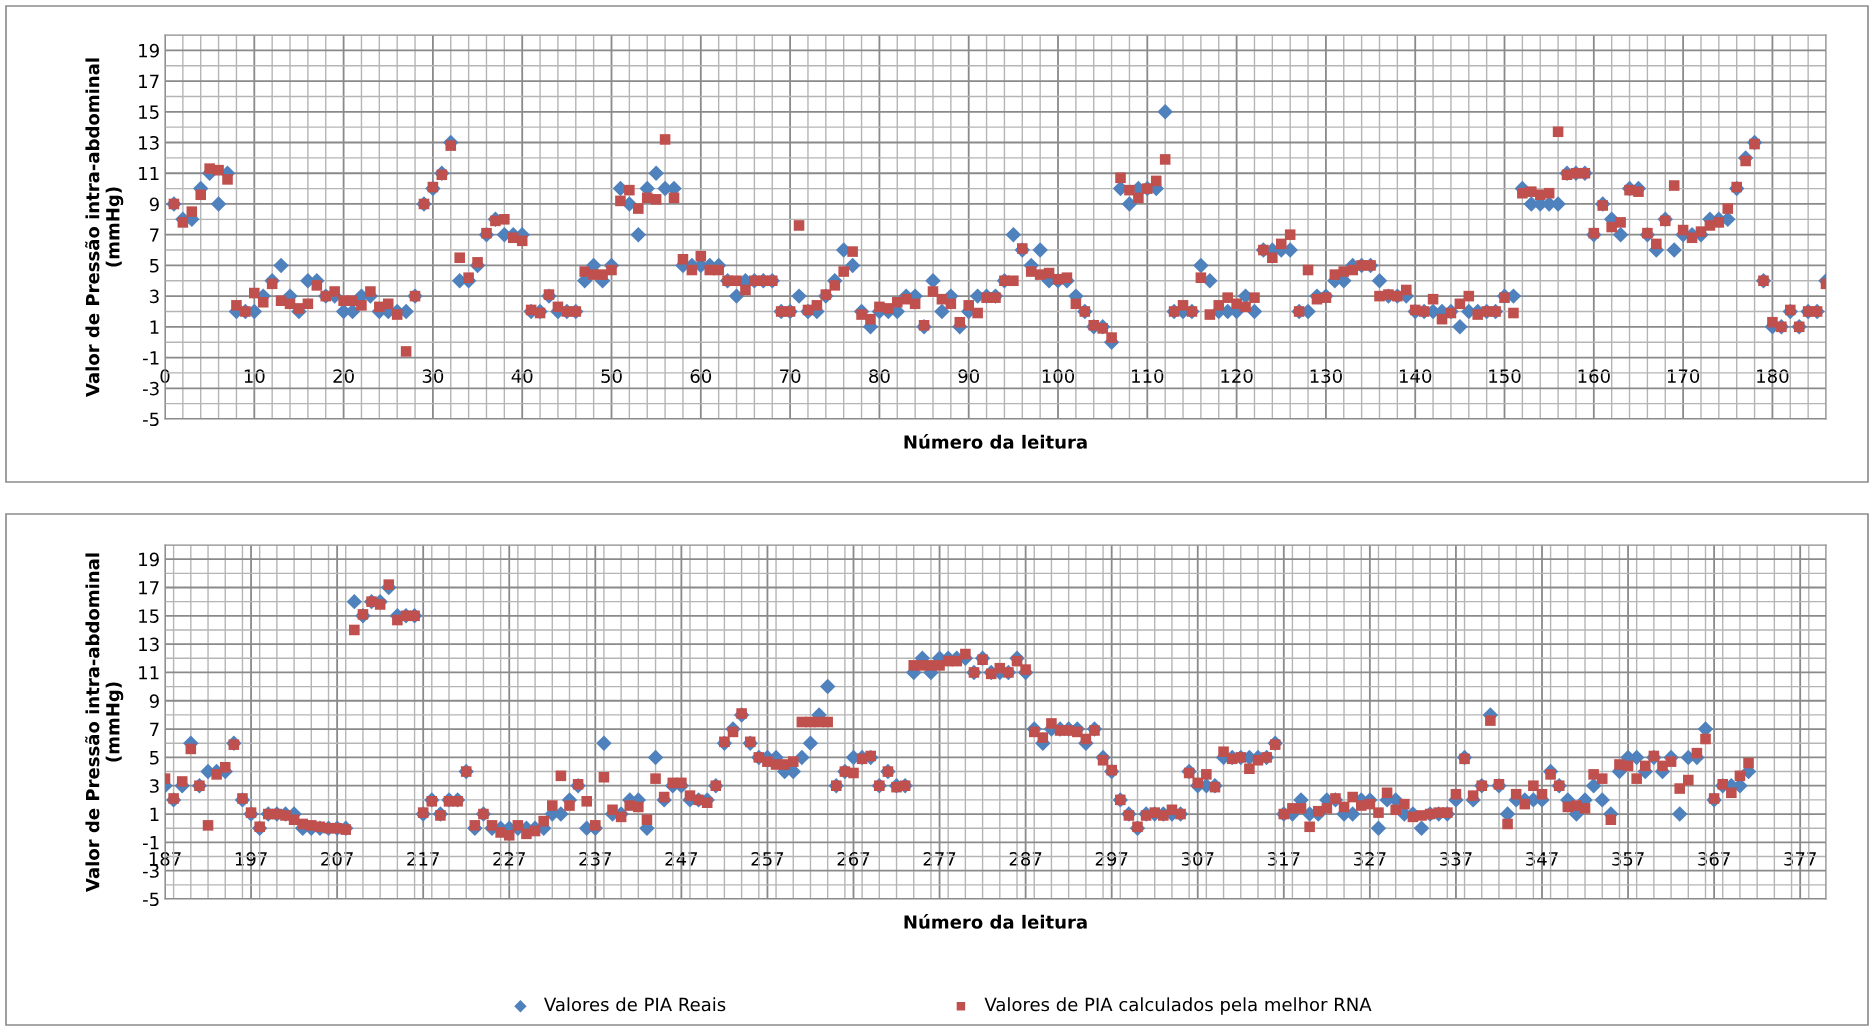 The width and height of the screenshot is (1874, 1031). What do you see at coordinates (1148, 376) in the screenshot?
I see `x-tick-label: 110` at bounding box center [1148, 376].